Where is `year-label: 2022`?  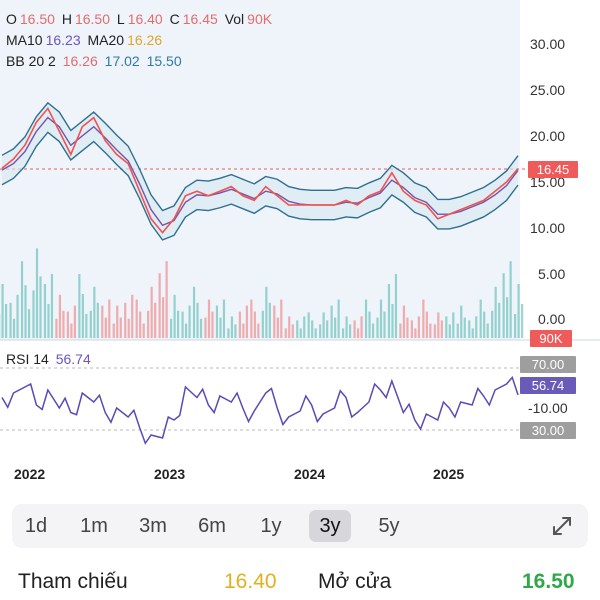
year-label: 2022 is located at coordinates (30, 474).